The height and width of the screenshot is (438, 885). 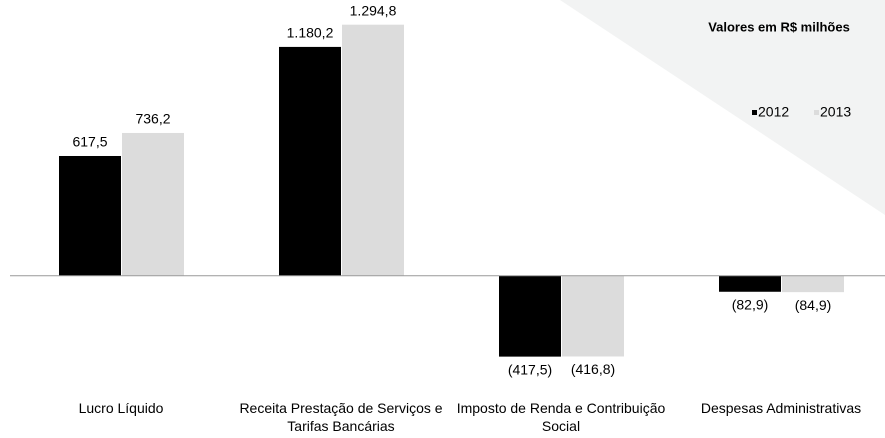 I want to click on x-tick-label: Despesas Administrativas, so click(x=781, y=408).